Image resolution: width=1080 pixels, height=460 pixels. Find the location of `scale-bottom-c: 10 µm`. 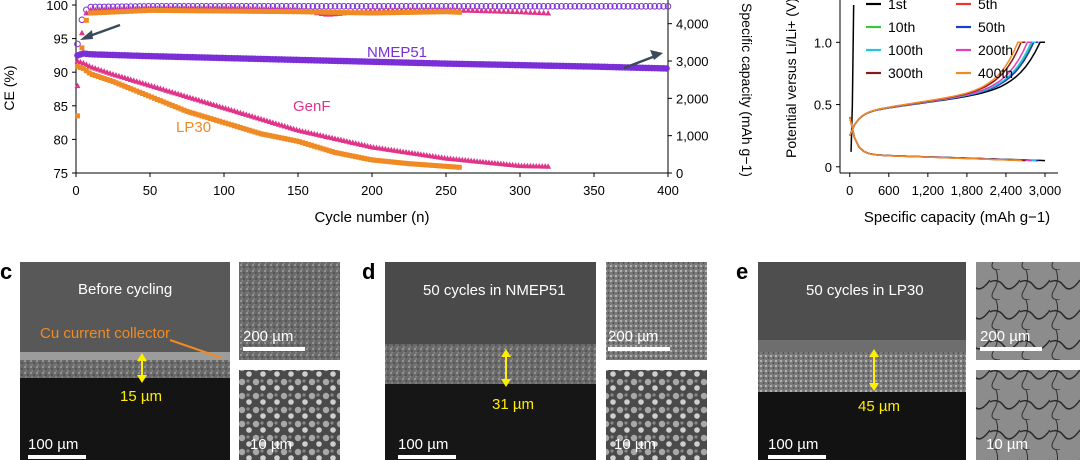

scale-bottom-c: 10 µm is located at coordinates (271, 444).